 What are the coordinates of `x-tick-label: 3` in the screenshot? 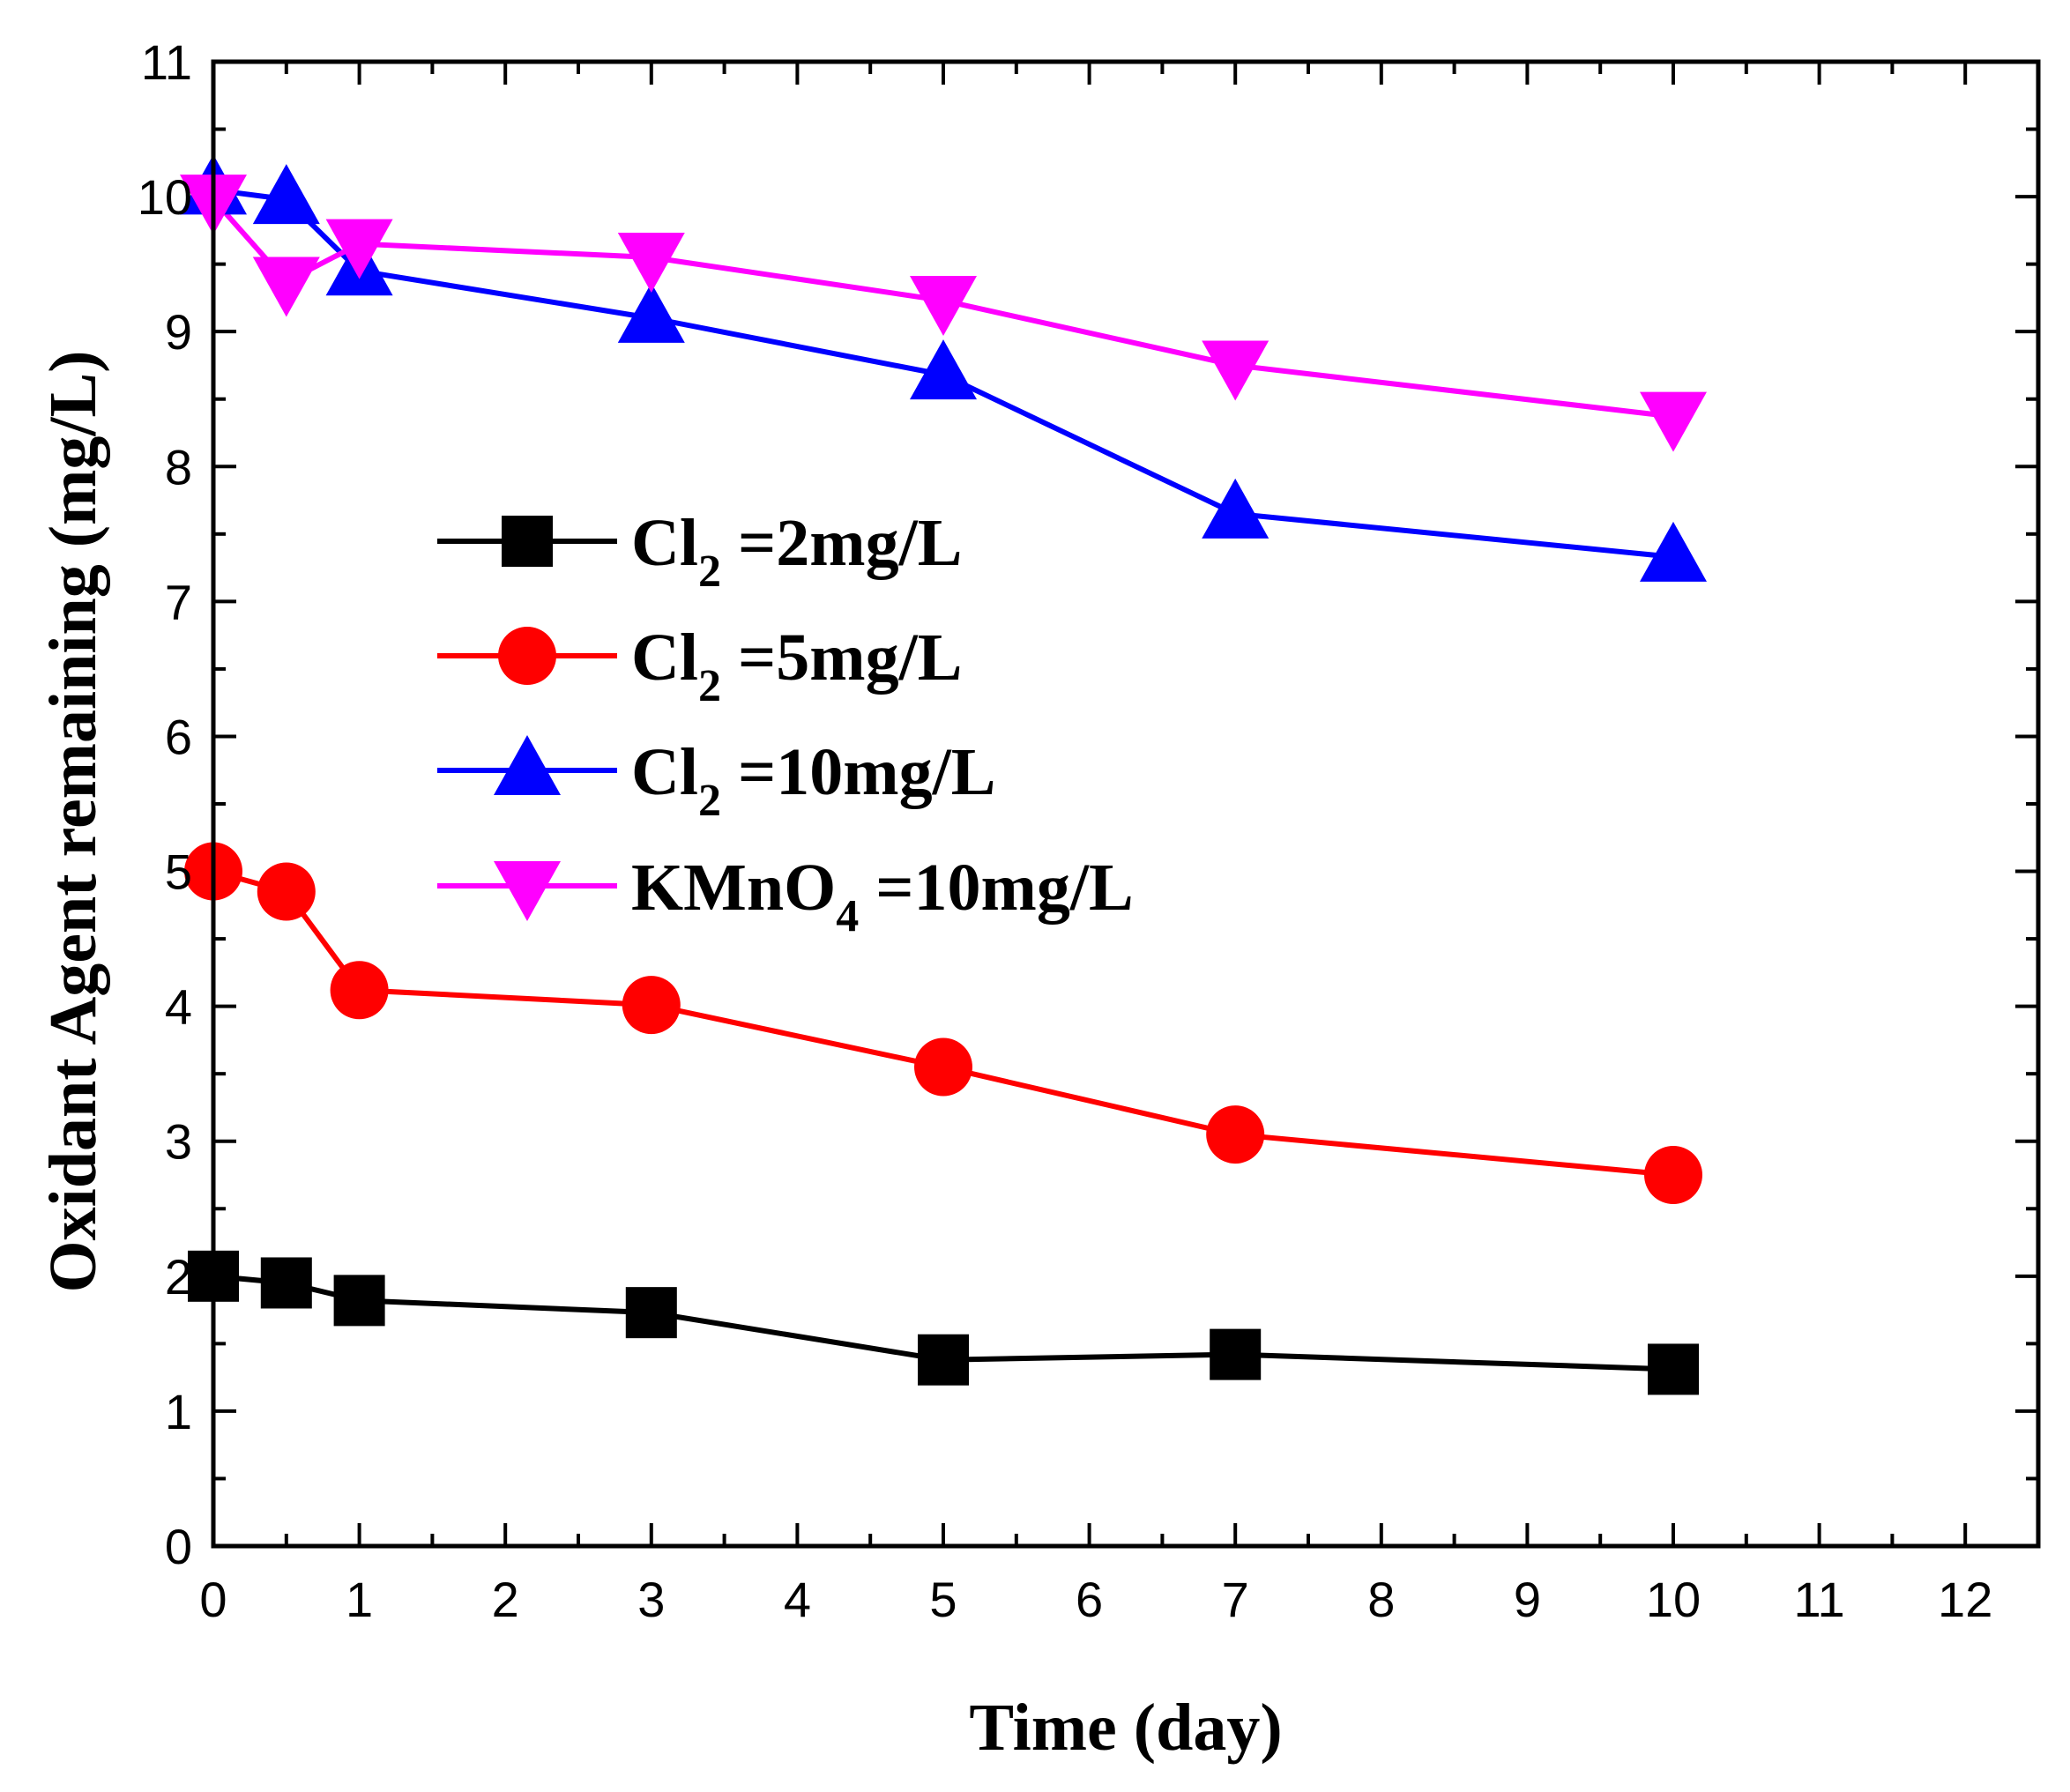 It's located at (651, 1599).